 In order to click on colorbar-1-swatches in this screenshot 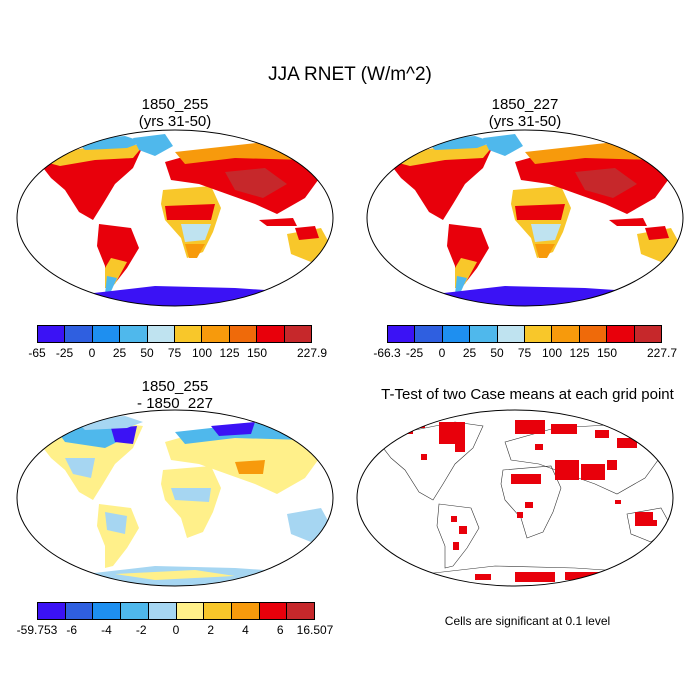, I will do `click(174, 334)`.